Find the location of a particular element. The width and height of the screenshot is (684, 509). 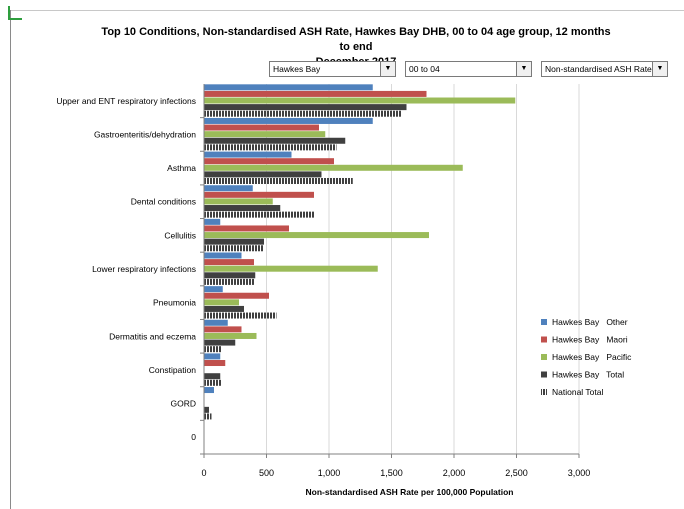

category-label: Dermatitis and eczema is located at coordinates (152, 336).